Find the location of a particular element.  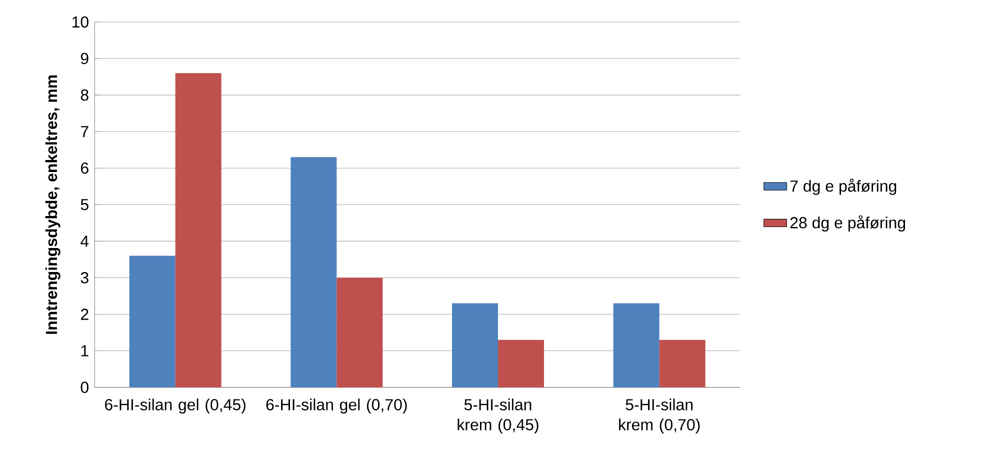

legend-label: 7 dg e påføring is located at coordinates (843, 186).